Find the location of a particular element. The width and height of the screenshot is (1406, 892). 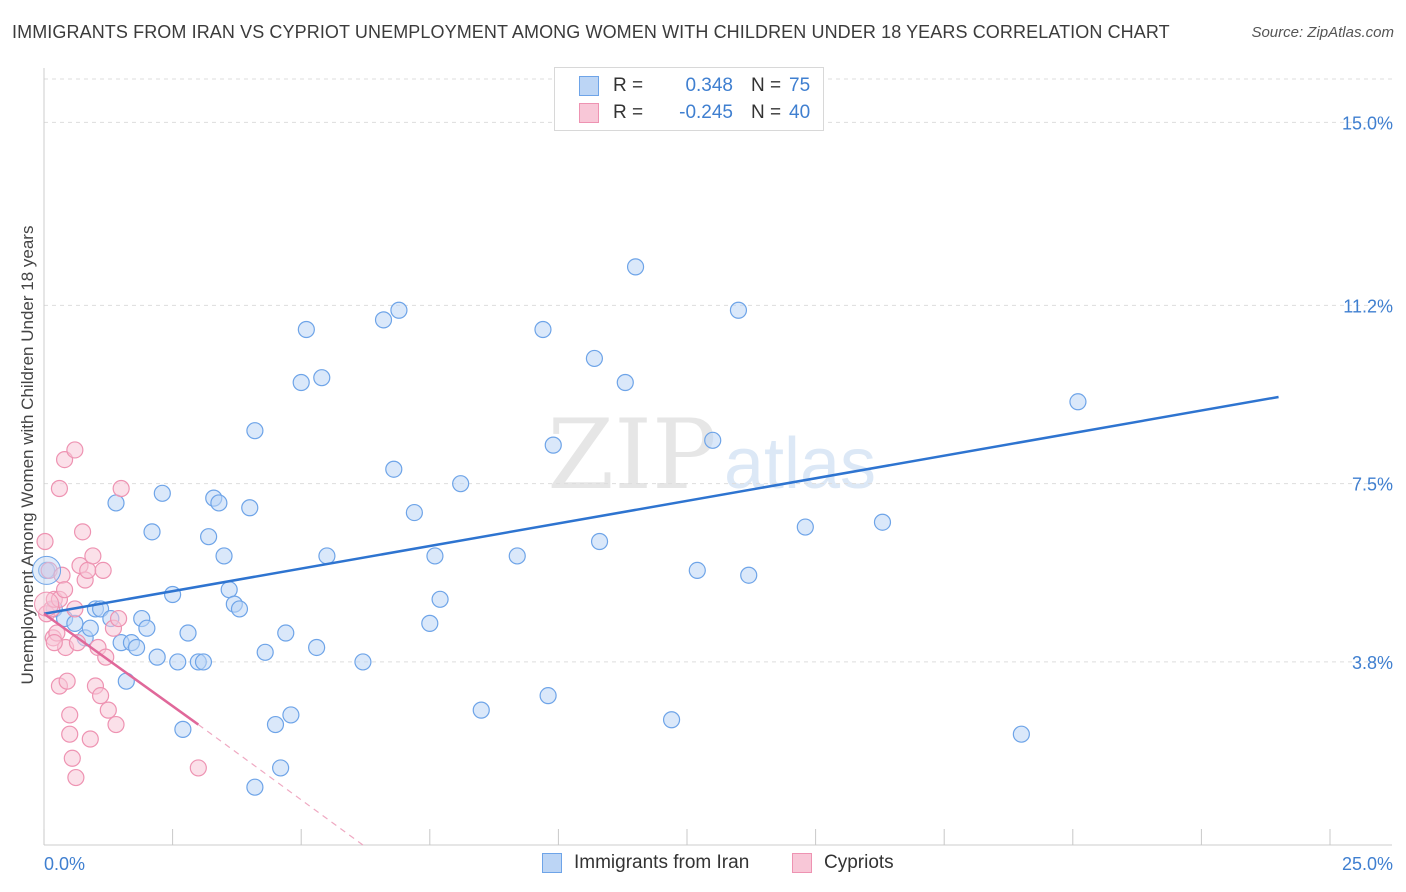

legend-r-label: R = is located at coordinates (628, 112).